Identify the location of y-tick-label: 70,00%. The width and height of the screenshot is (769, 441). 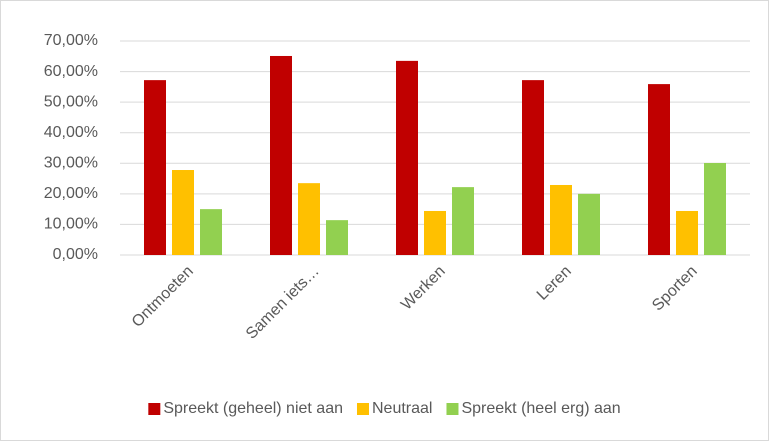
(71, 40).